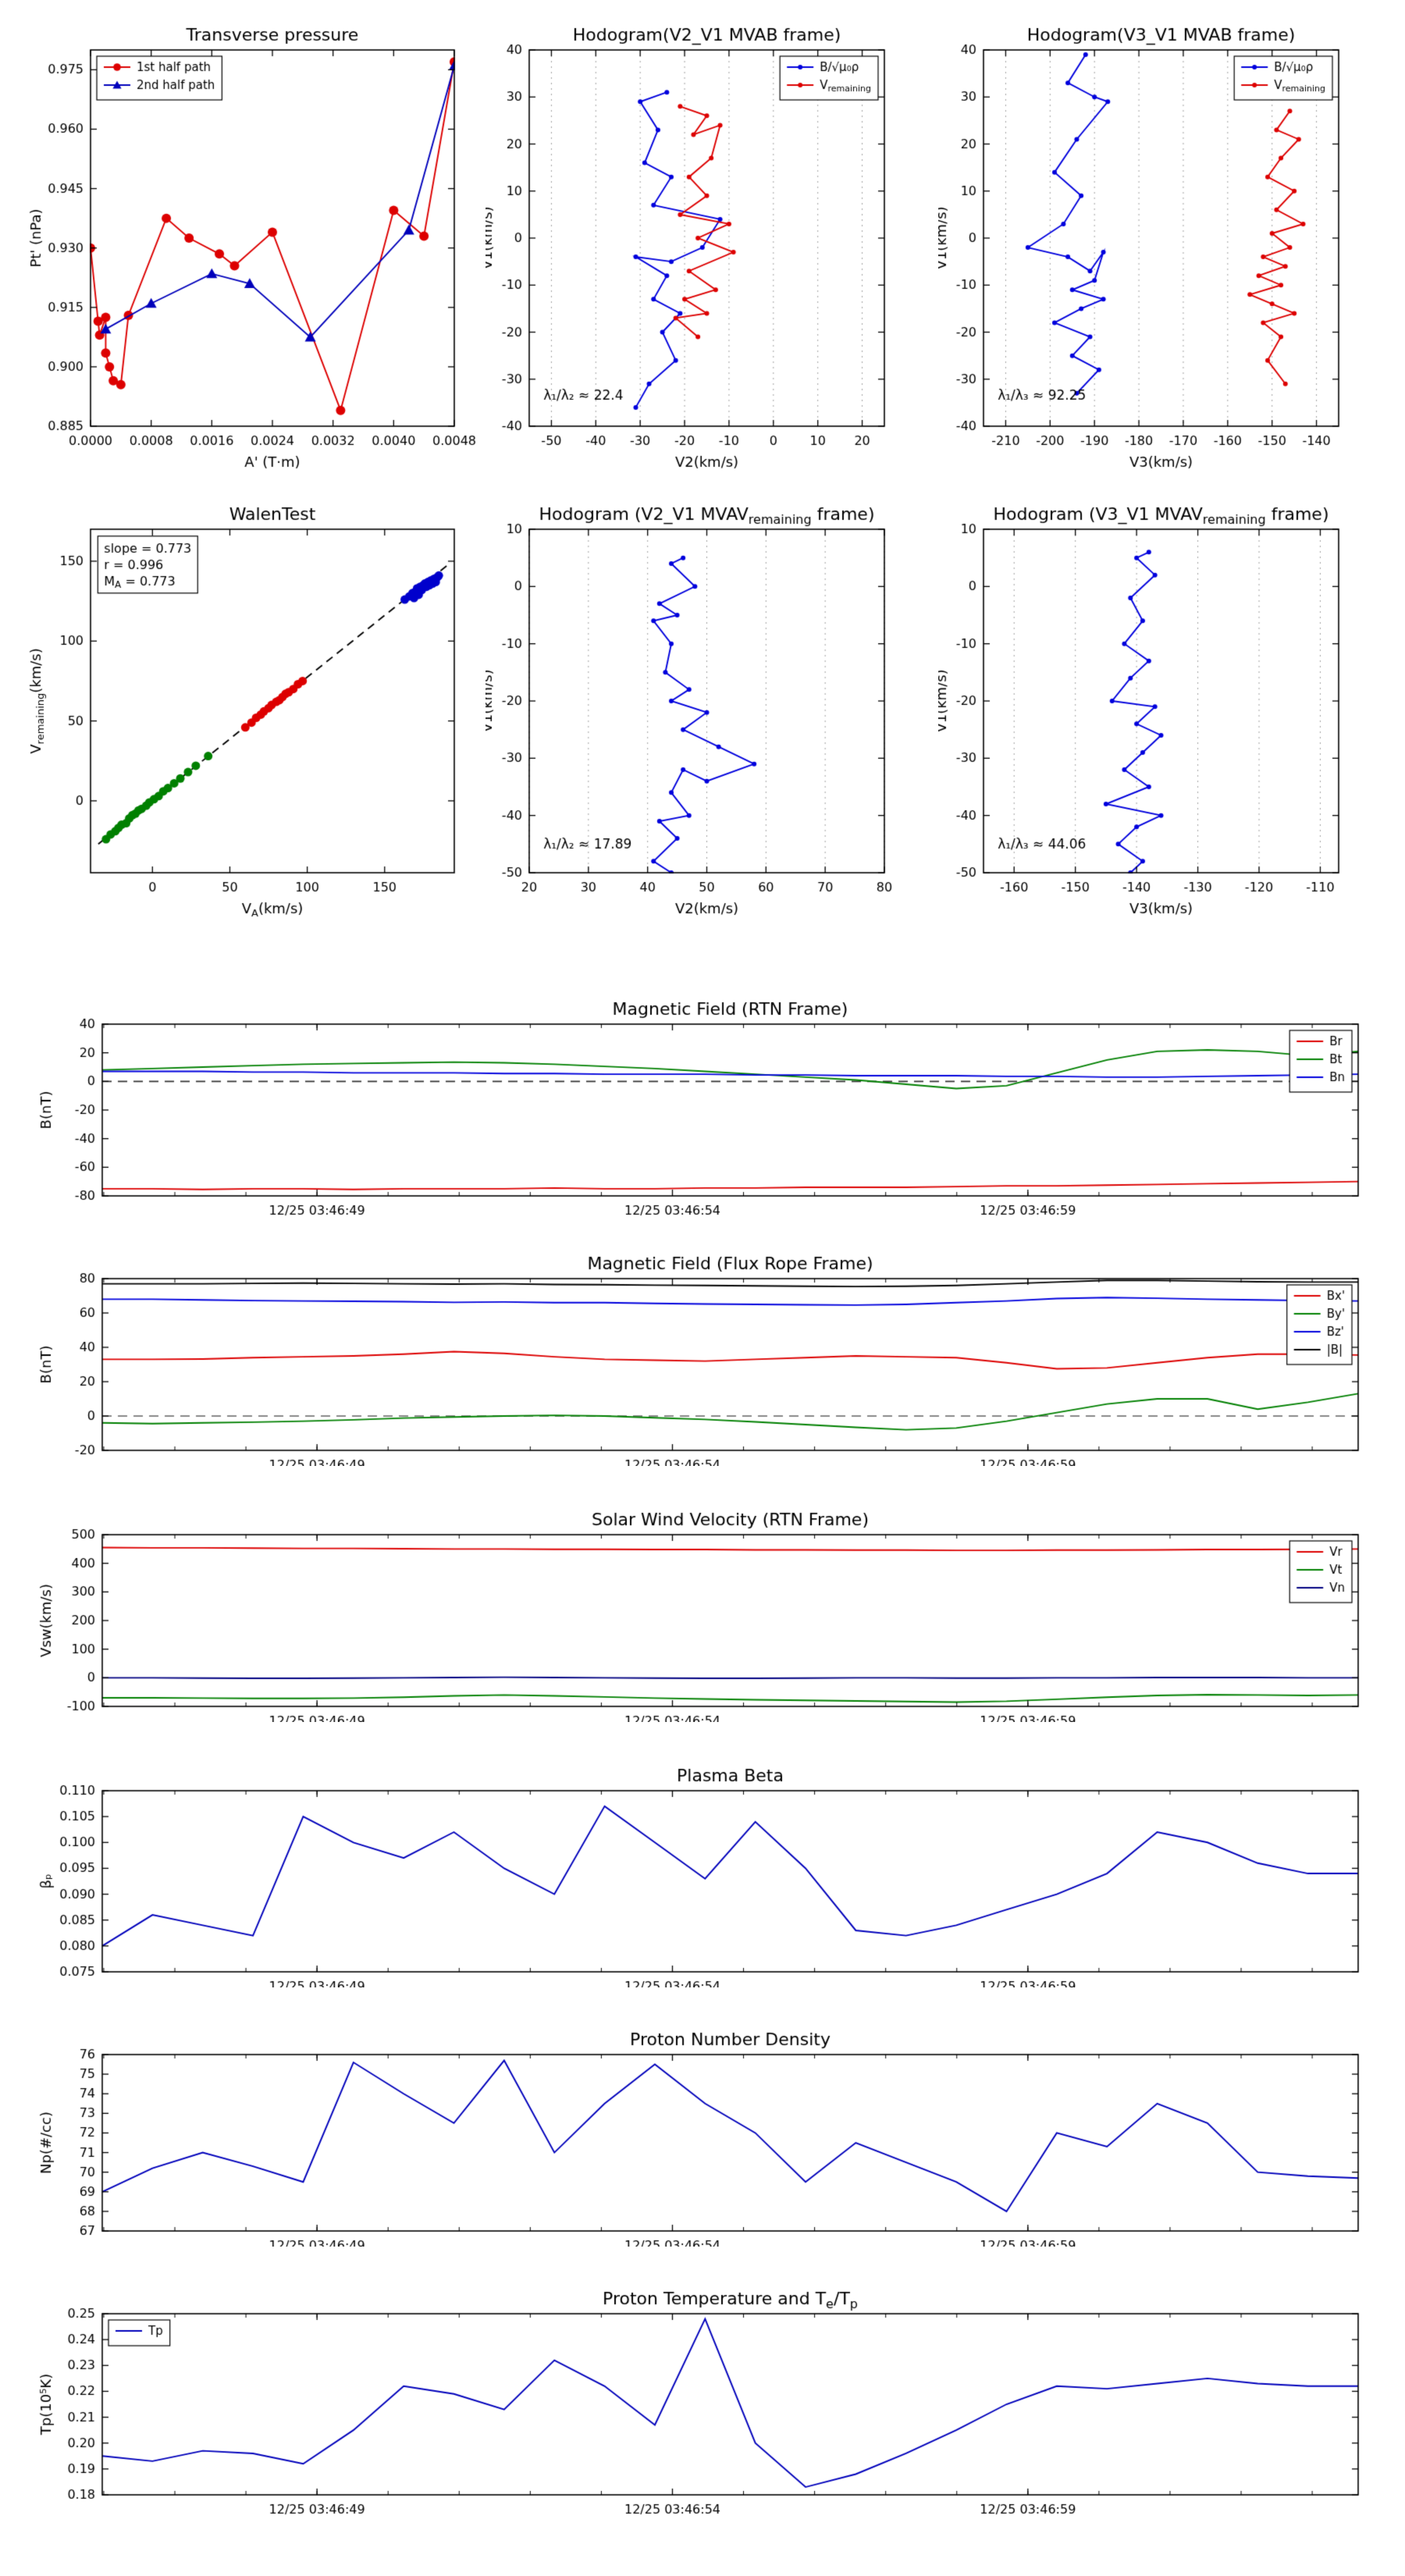  Describe the element at coordinates (250, 248) in the screenshot. I see `chart-transverse-pressure` at that location.